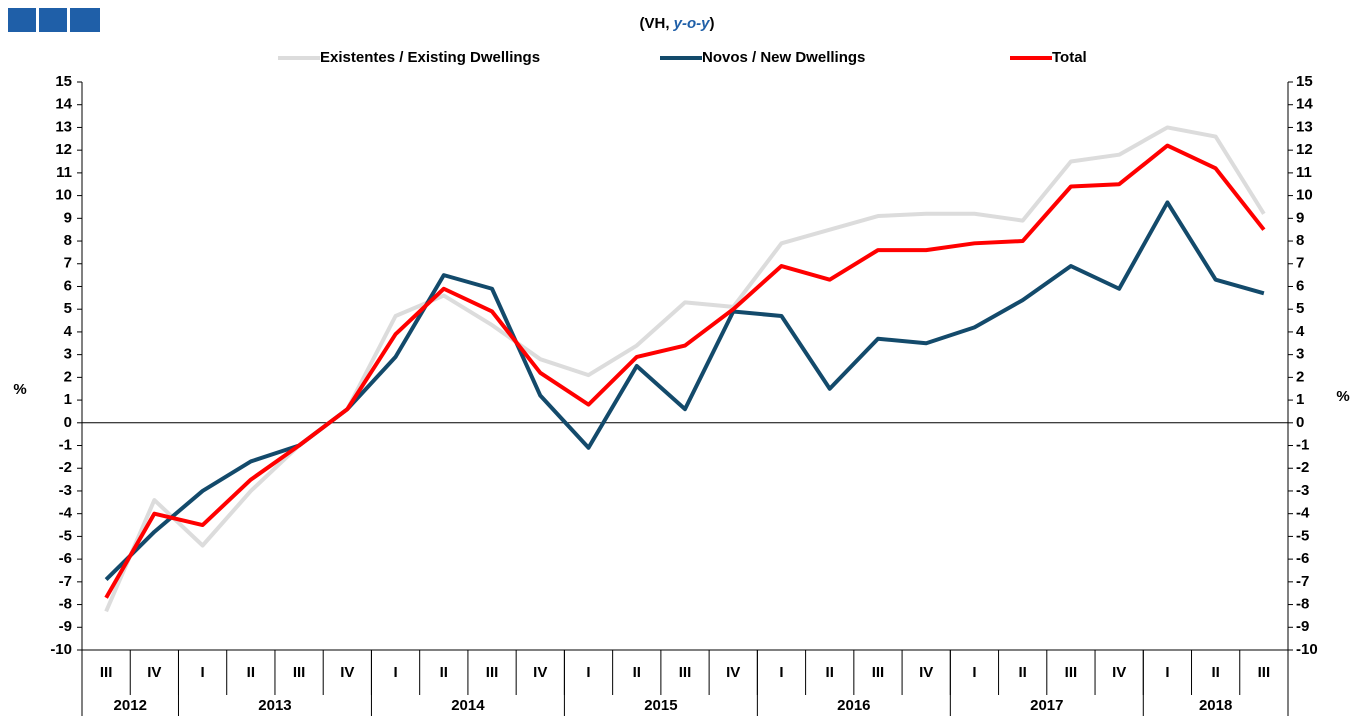  I want to click on y2-tick-label: 7, so click(1300, 263).